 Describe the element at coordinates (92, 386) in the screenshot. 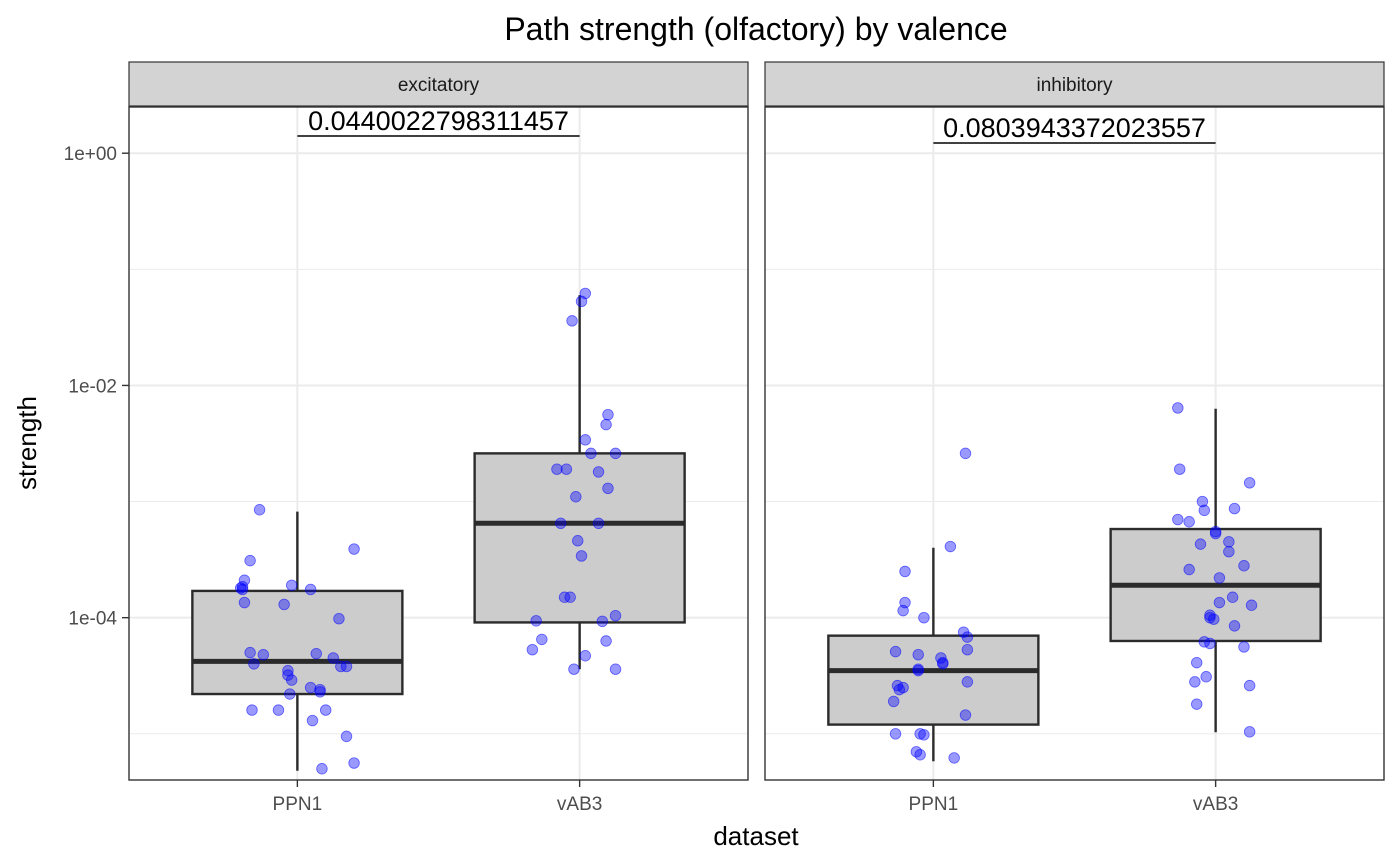

I see `y-tick-label: 1e-02` at that location.